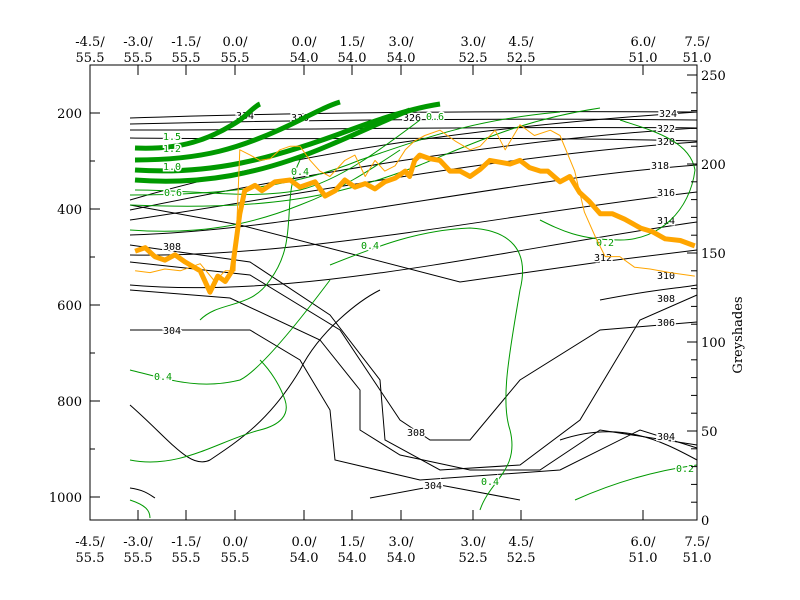 Image resolution: width=800 pixels, height=600 pixels. Describe the element at coordinates (705, 521) in the screenshot. I see `right-tick-label: 0` at that location.